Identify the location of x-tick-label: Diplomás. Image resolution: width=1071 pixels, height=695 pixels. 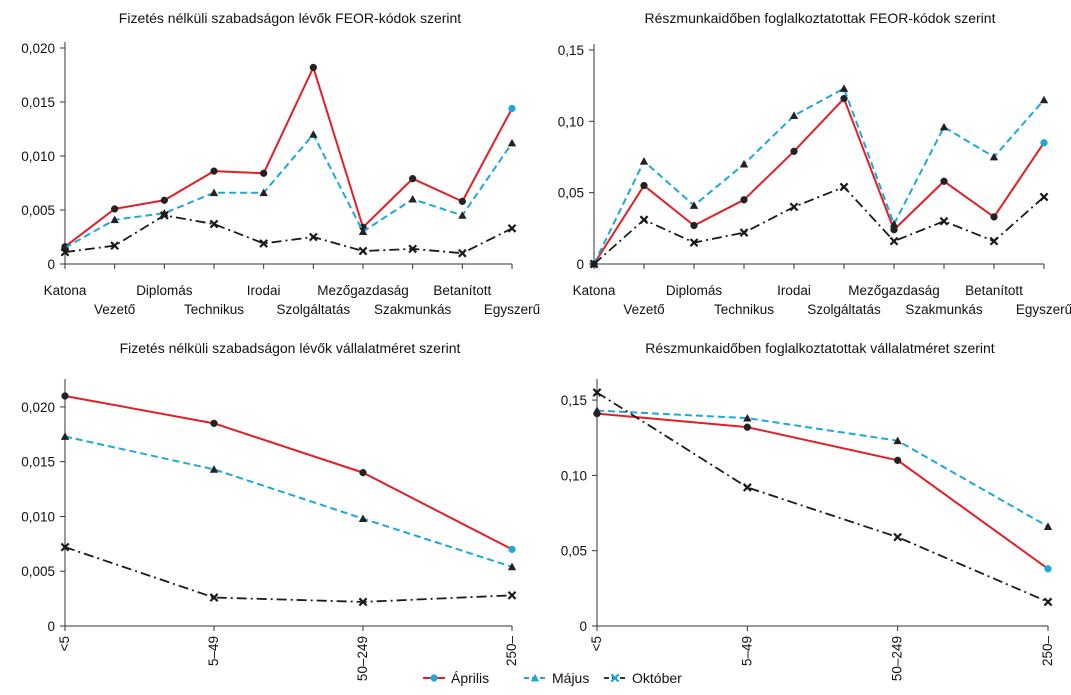
(164, 290).